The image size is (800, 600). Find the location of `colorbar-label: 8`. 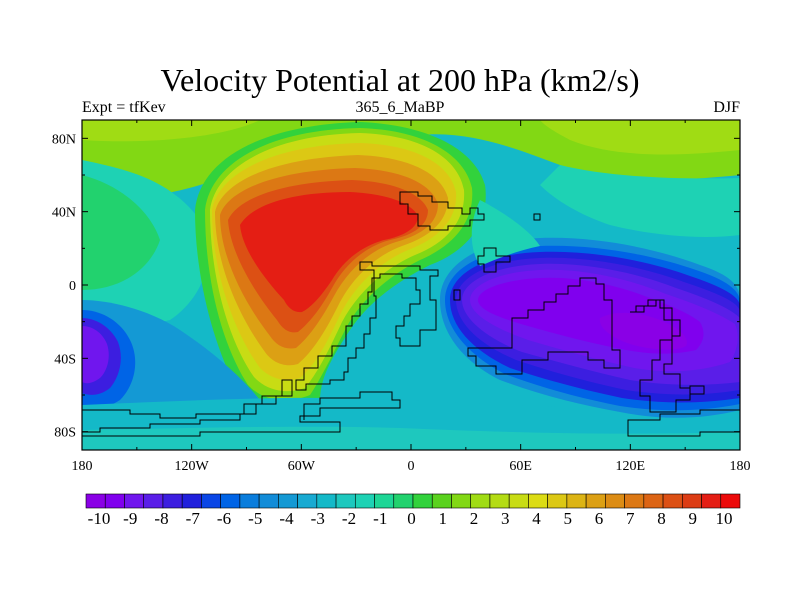

colorbar-label: 8 is located at coordinates (661, 518).